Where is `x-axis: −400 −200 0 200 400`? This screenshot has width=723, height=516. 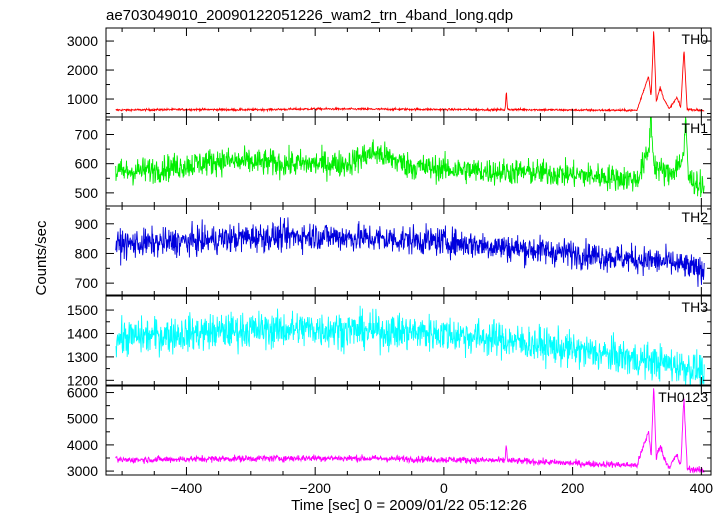 x-axis: −400 −200 0 200 400 is located at coordinates (442, 488).